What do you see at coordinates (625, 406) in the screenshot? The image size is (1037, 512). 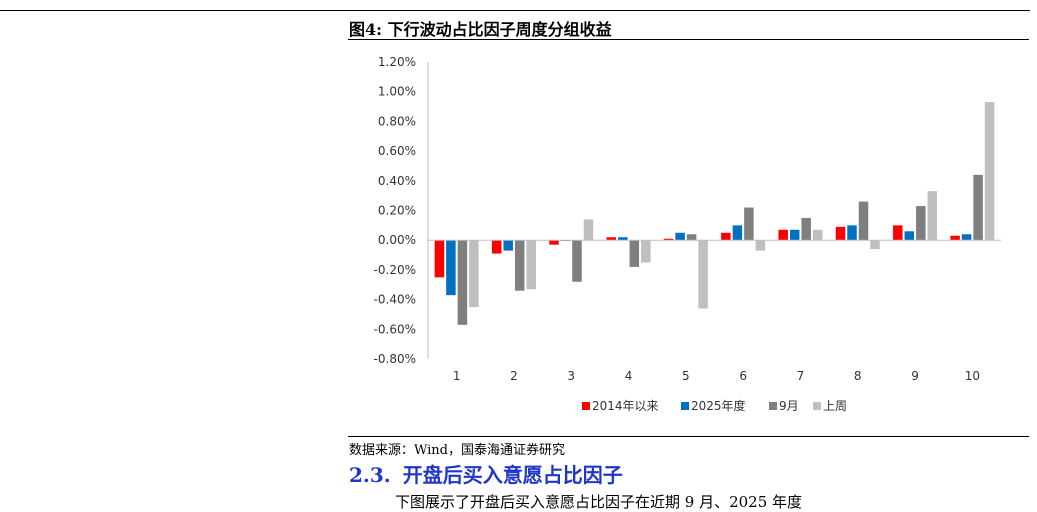 I see `legend-label: 2014年以来` at bounding box center [625, 406].